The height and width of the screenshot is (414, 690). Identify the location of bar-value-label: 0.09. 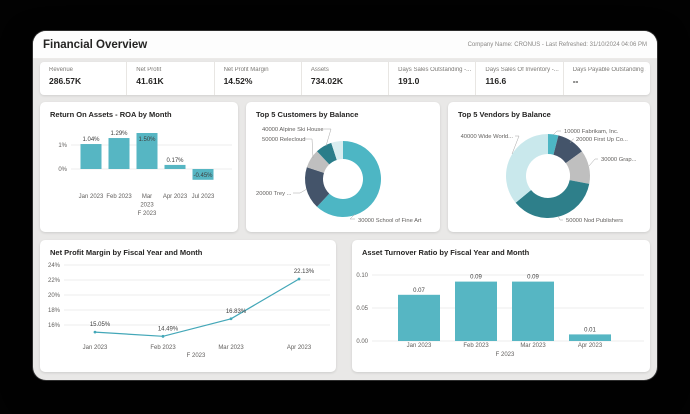
(533, 278).